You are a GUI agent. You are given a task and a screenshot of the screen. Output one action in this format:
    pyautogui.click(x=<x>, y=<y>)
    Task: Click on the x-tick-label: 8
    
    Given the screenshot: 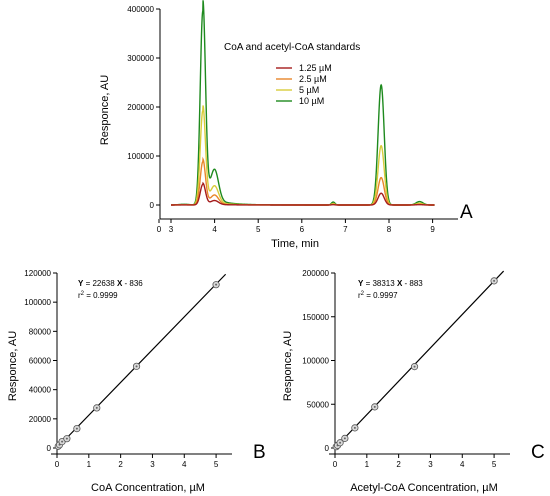 What is the action you would take?
    pyautogui.click(x=389, y=229)
    